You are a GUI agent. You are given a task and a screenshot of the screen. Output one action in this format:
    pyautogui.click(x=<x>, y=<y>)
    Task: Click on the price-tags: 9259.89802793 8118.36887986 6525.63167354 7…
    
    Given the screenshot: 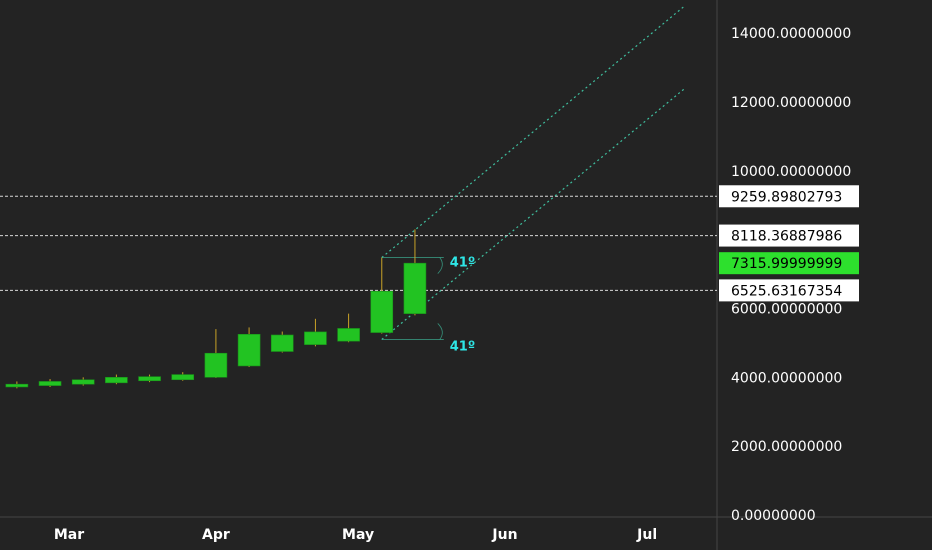 What is the action you would take?
    pyautogui.click(x=789, y=243)
    